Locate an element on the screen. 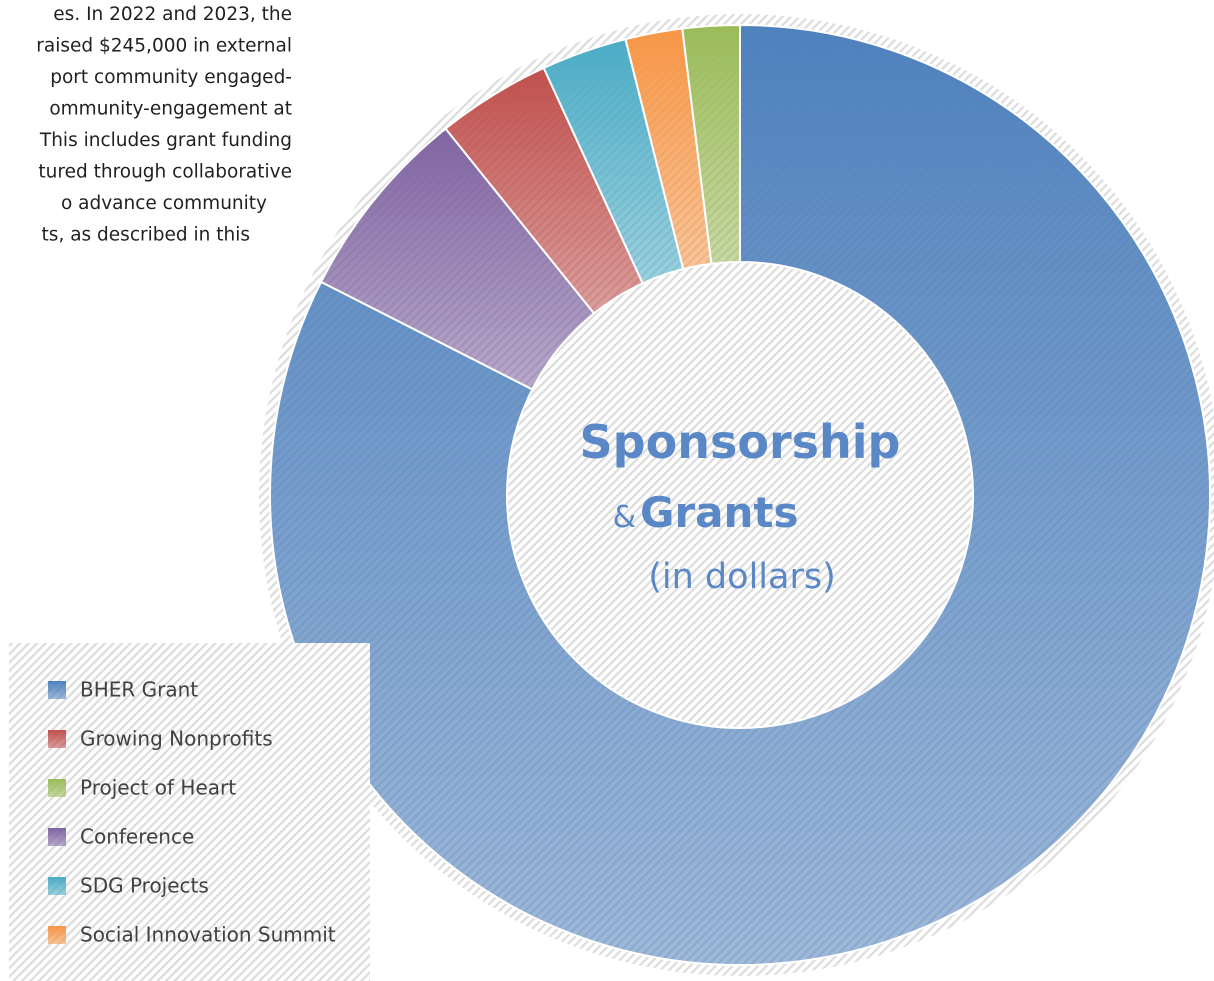  paragraph-line: es. In 2022 and 2023, the is located at coordinates (172, 14).